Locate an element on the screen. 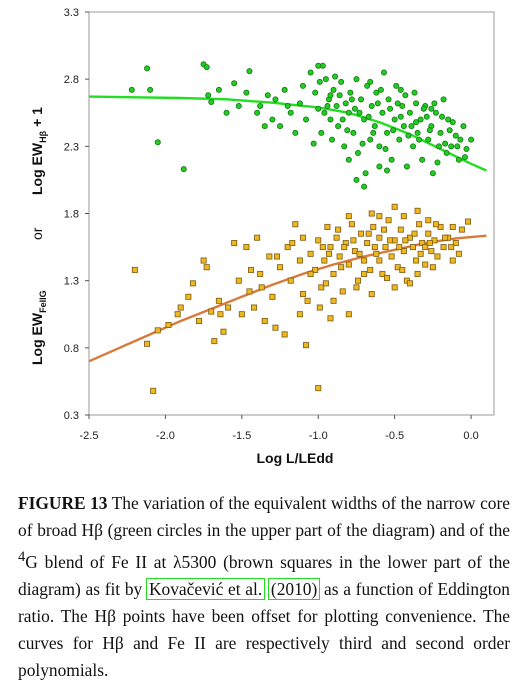 The height and width of the screenshot is (684, 519). y-label-bottom-sub: FeIIG is located at coordinates (43, 301).